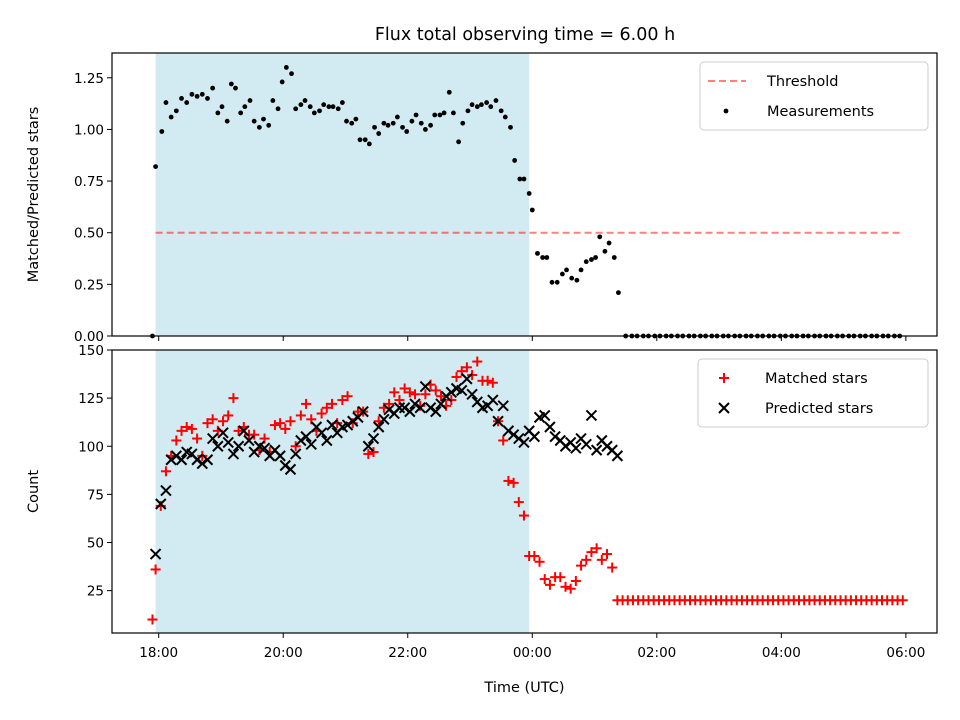 Image resolution: width=960 pixels, height=720 pixels. I want to click on x-tick-label: 02:00, so click(656, 653).